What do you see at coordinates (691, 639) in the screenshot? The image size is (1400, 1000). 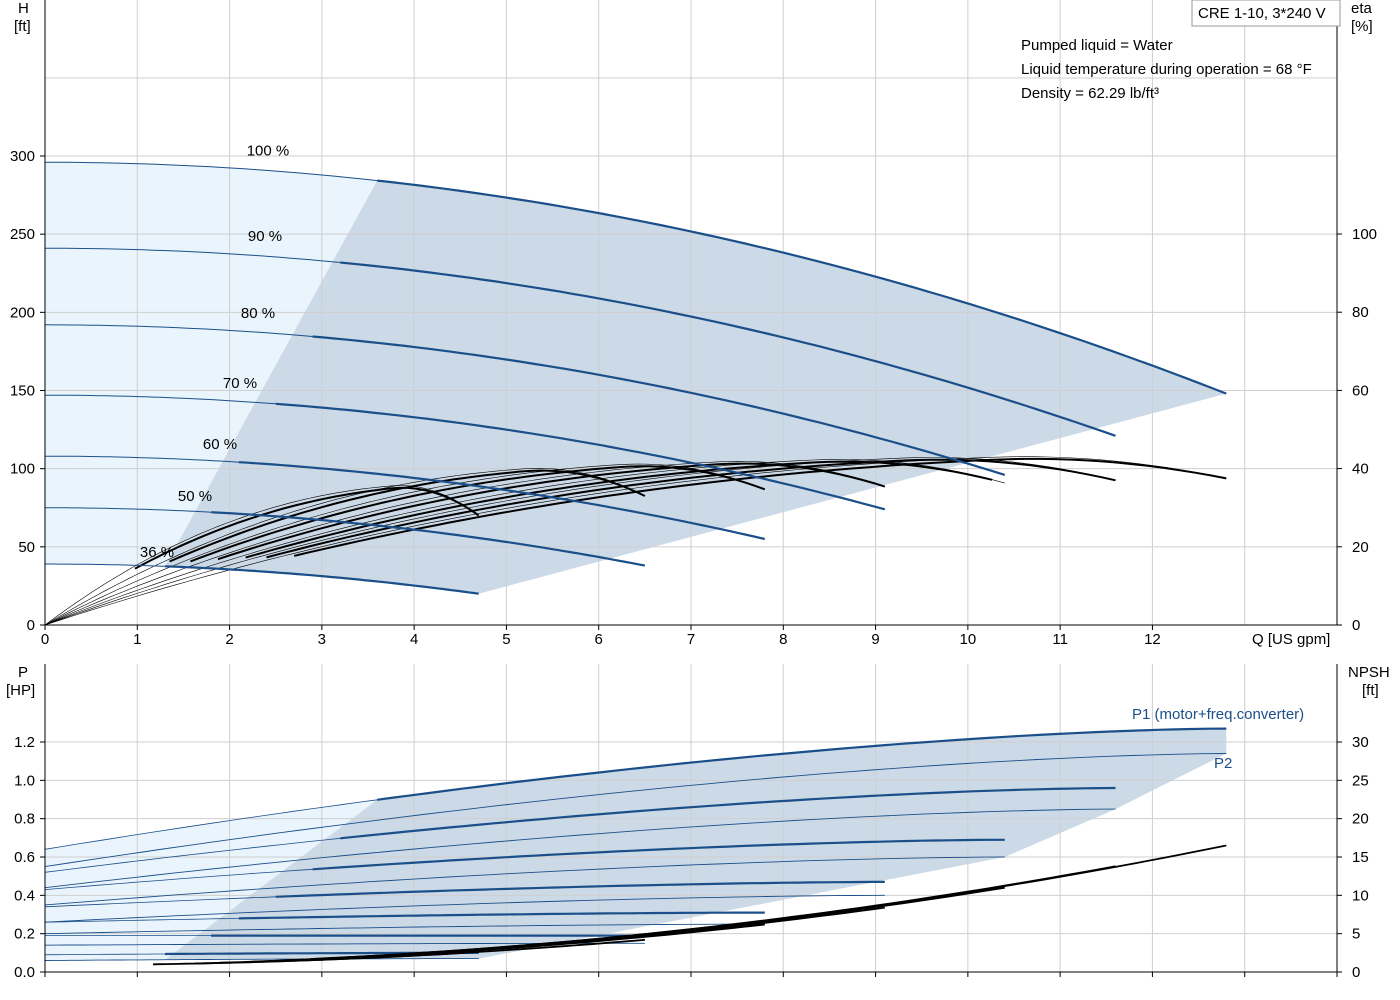 I see `x-tick-label: 7` at bounding box center [691, 639].